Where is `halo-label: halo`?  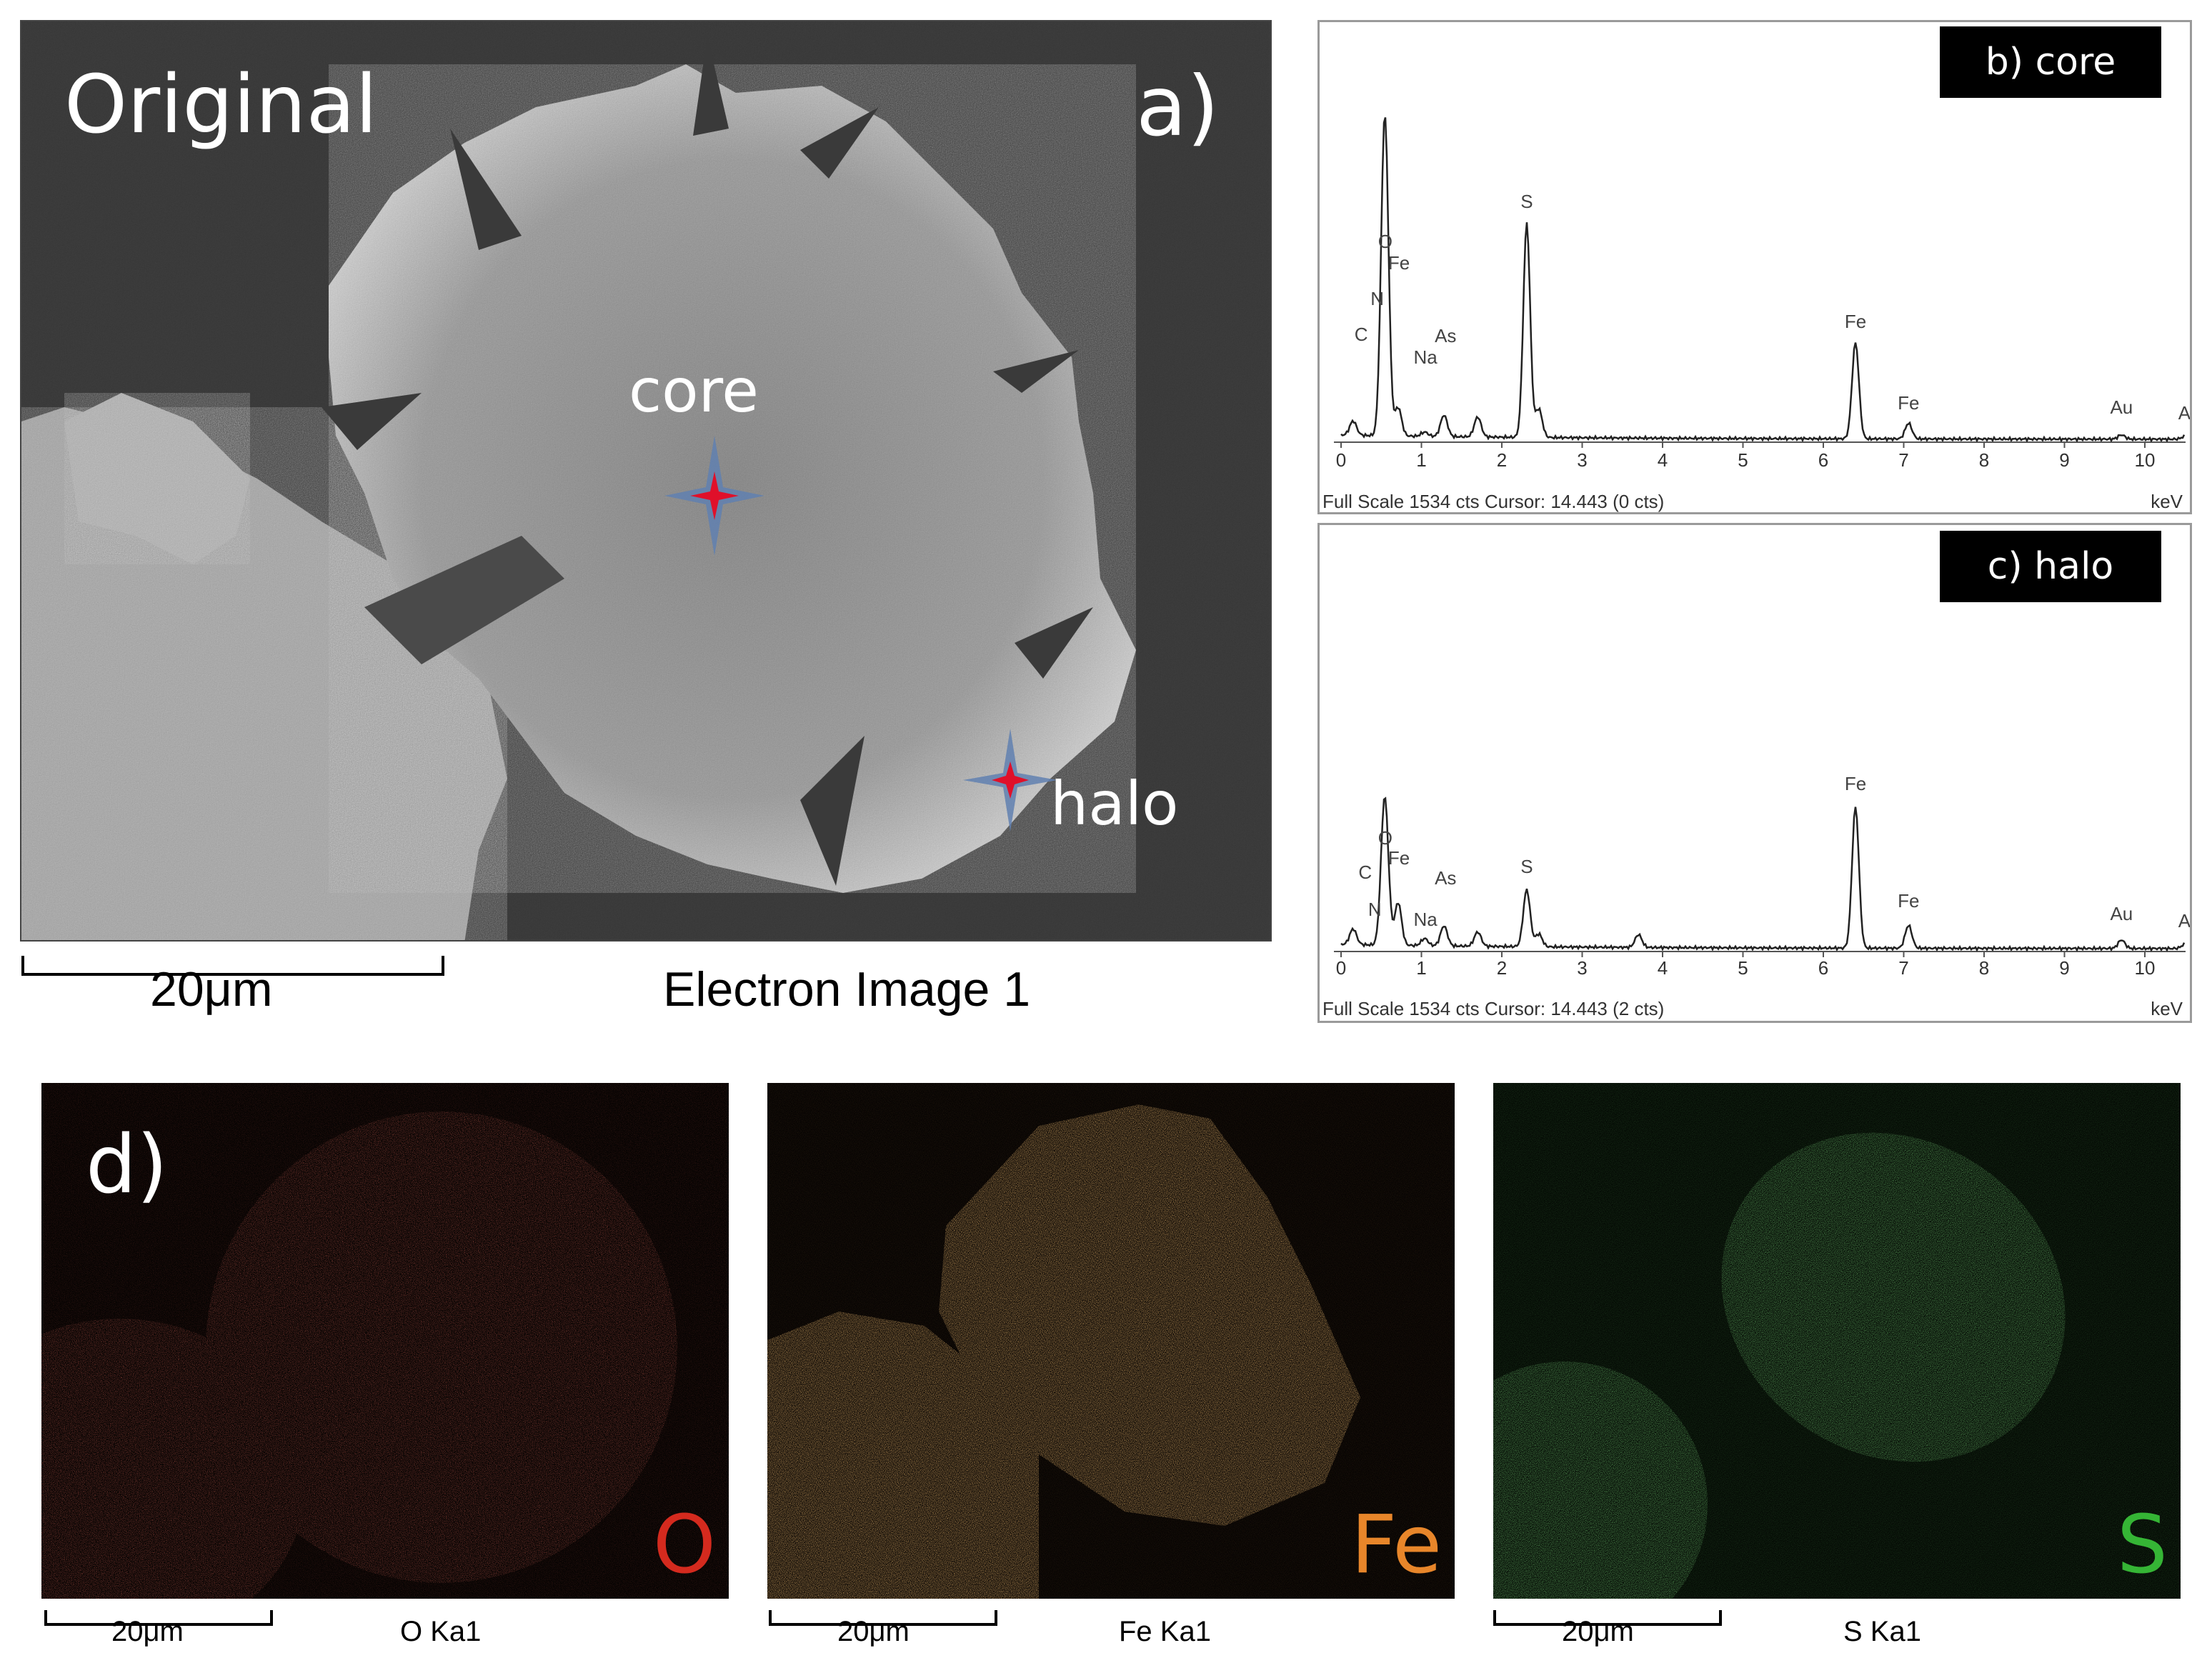
halo-label: halo is located at coordinates (1114, 804).